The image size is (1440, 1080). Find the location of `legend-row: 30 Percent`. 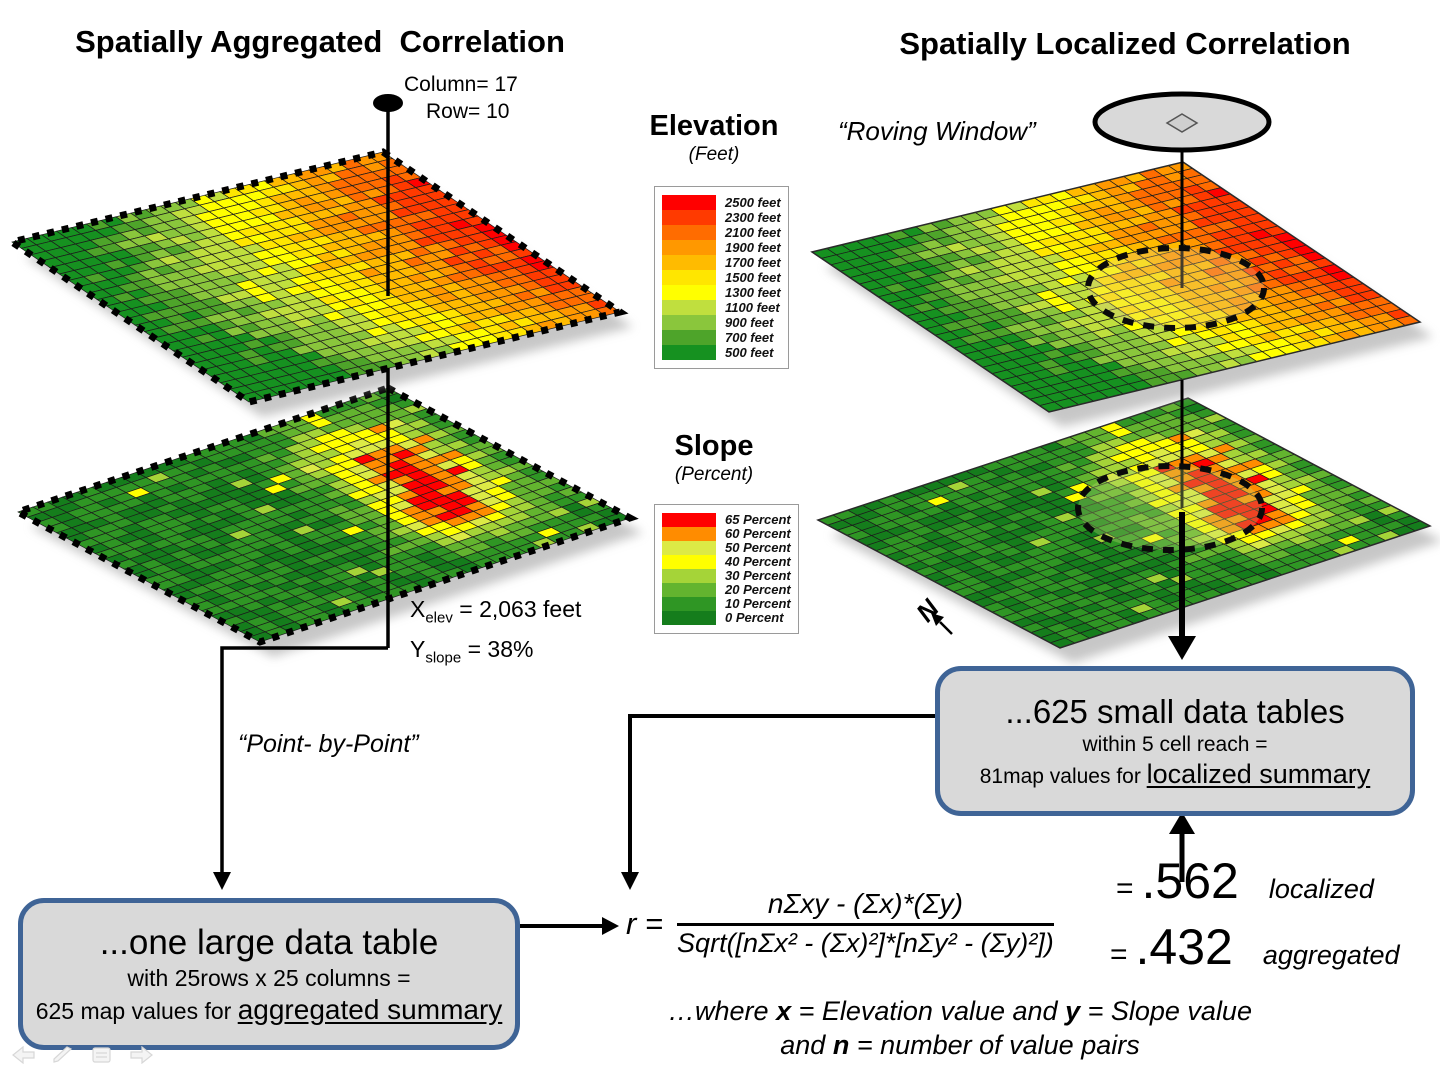

legend-row: 30 Percent is located at coordinates (726, 576).